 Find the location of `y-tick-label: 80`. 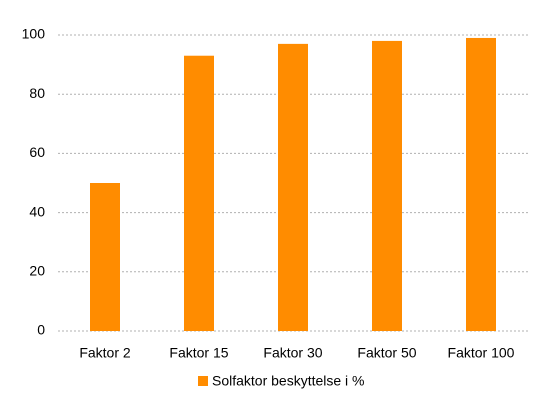

y-tick-label: 80 is located at coordinates (37, 93).